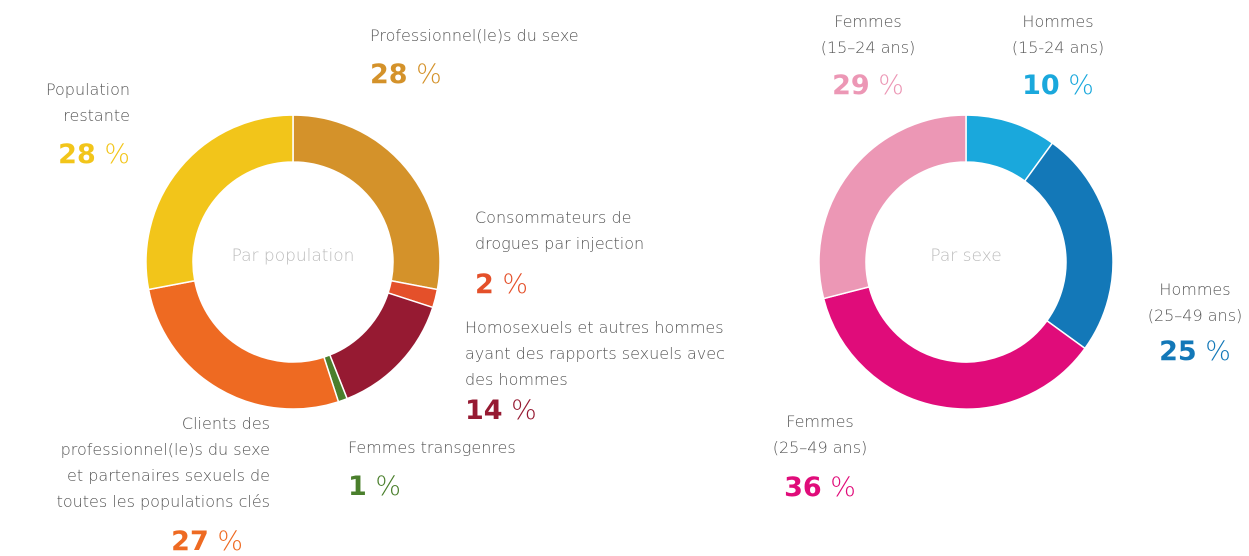 This screenshot has width=1249, height=556. Describe the element at coordinates (88, 102) in the screenshot. I see `slice-label: Population restante` at that location.